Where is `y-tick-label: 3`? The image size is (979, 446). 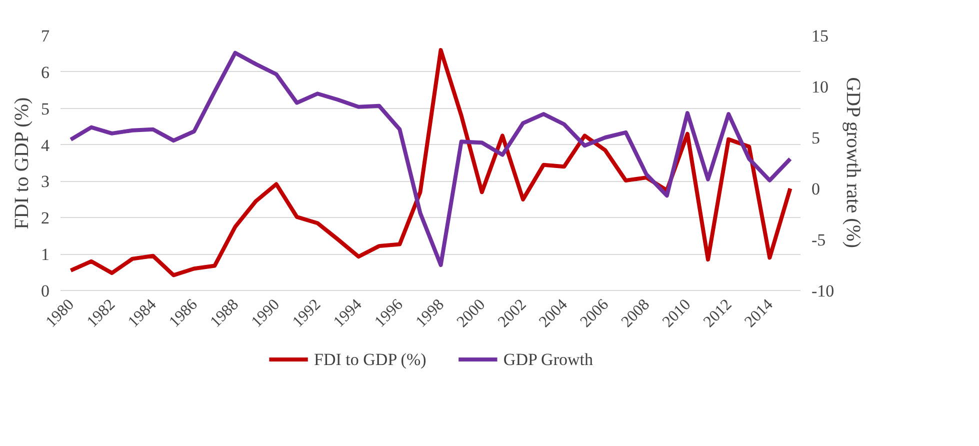
y-tick-label: 3 is located at coordinates (45, 182).